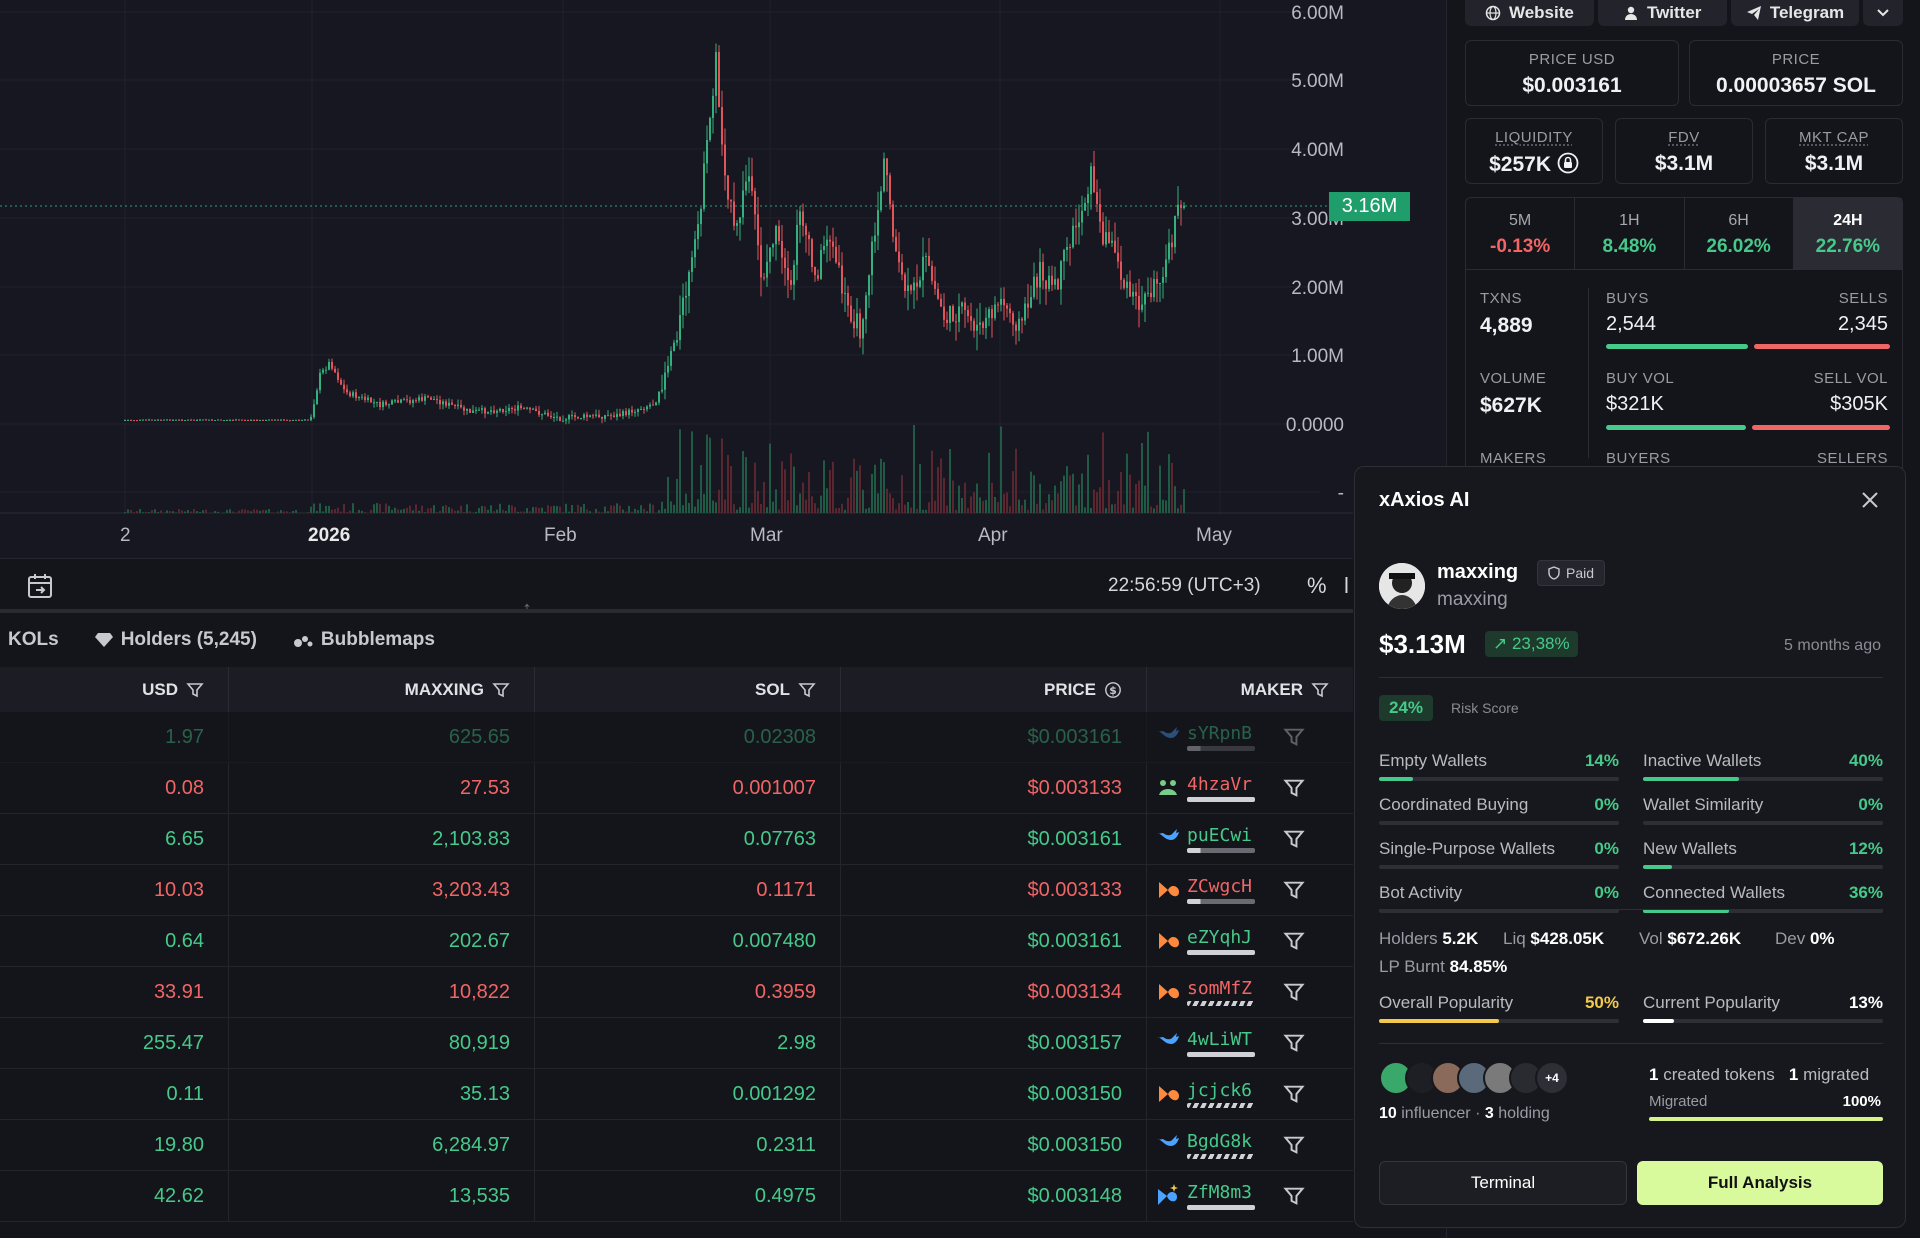 The height and width of the screenshot is (1238, 1920). I want to click on maker-id: ZCwgcH, so click(1221, 890).